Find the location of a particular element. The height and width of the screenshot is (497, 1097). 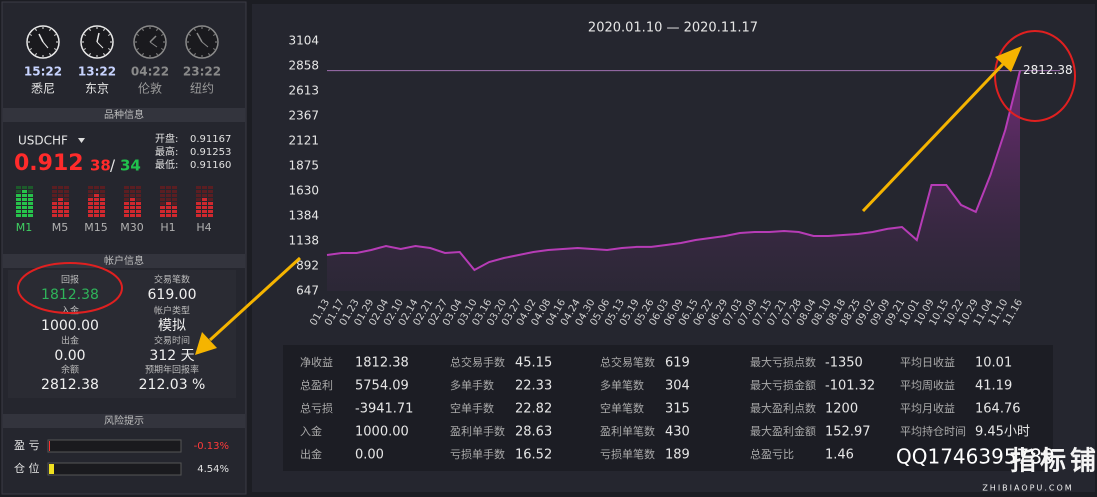

ohlc-value: 0.91253 is located at coordinates (210, 152).